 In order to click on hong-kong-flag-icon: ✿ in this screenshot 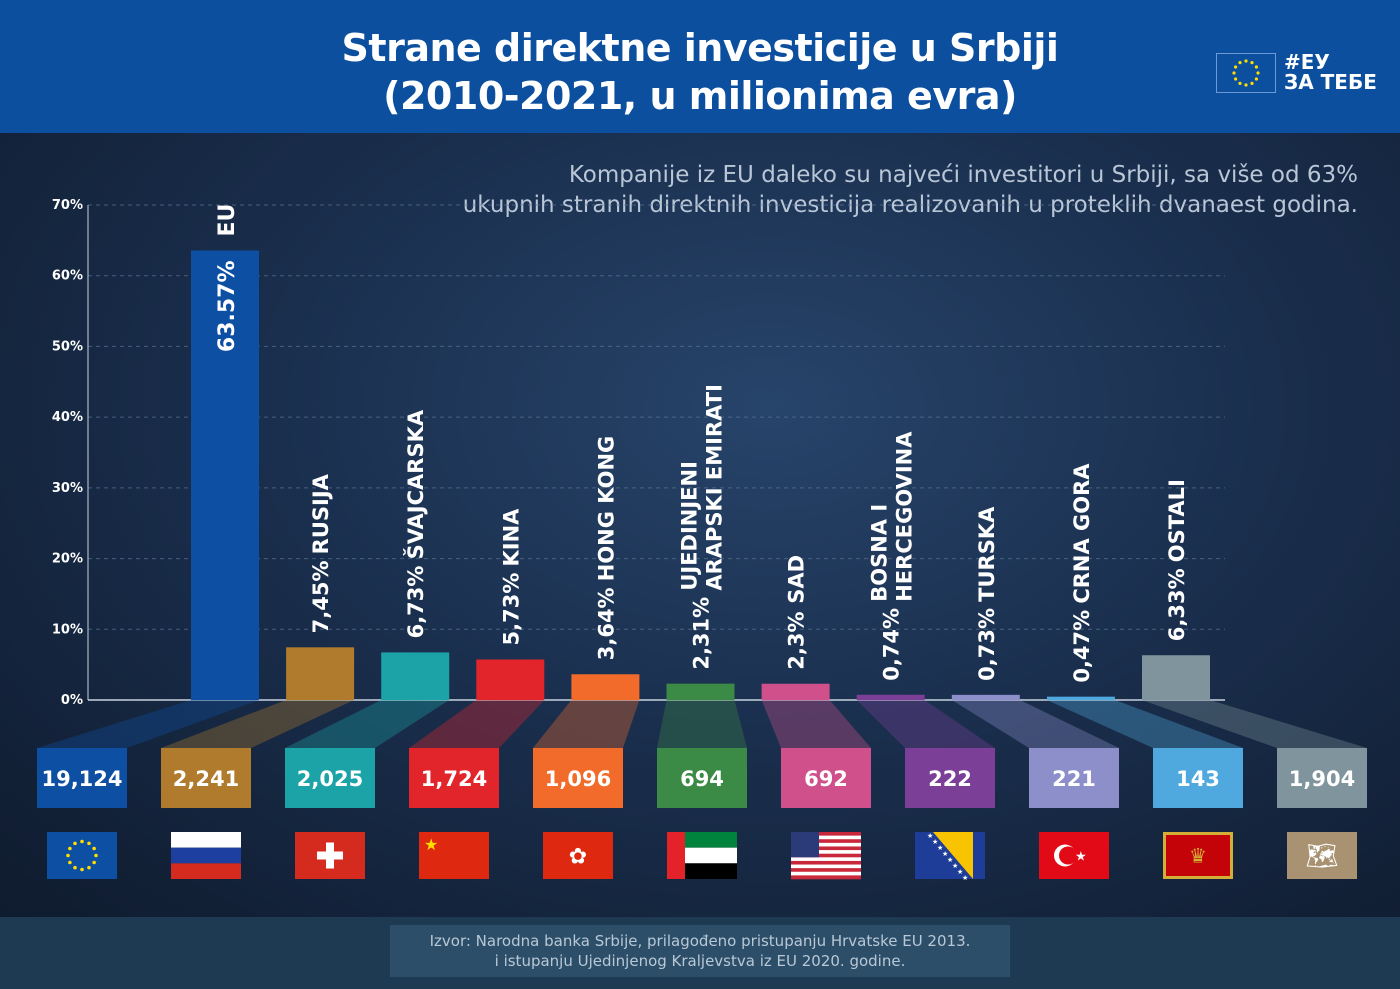, I will do `click(578, 855)`.